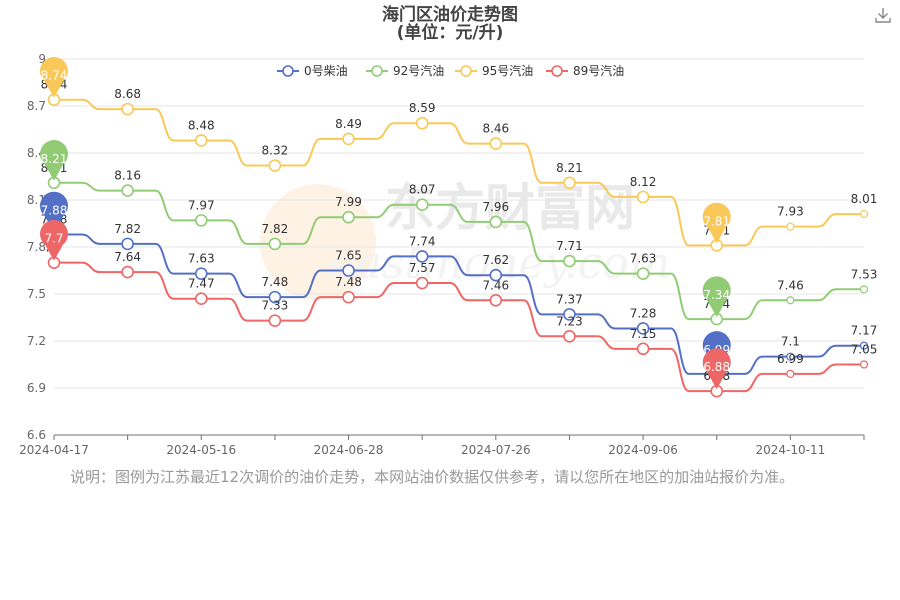 The height and width of the screenshot is (600, 900). Describe the element at coordinates (127, 229) in the screenshot. I see `data-label: 7.82` at that location.